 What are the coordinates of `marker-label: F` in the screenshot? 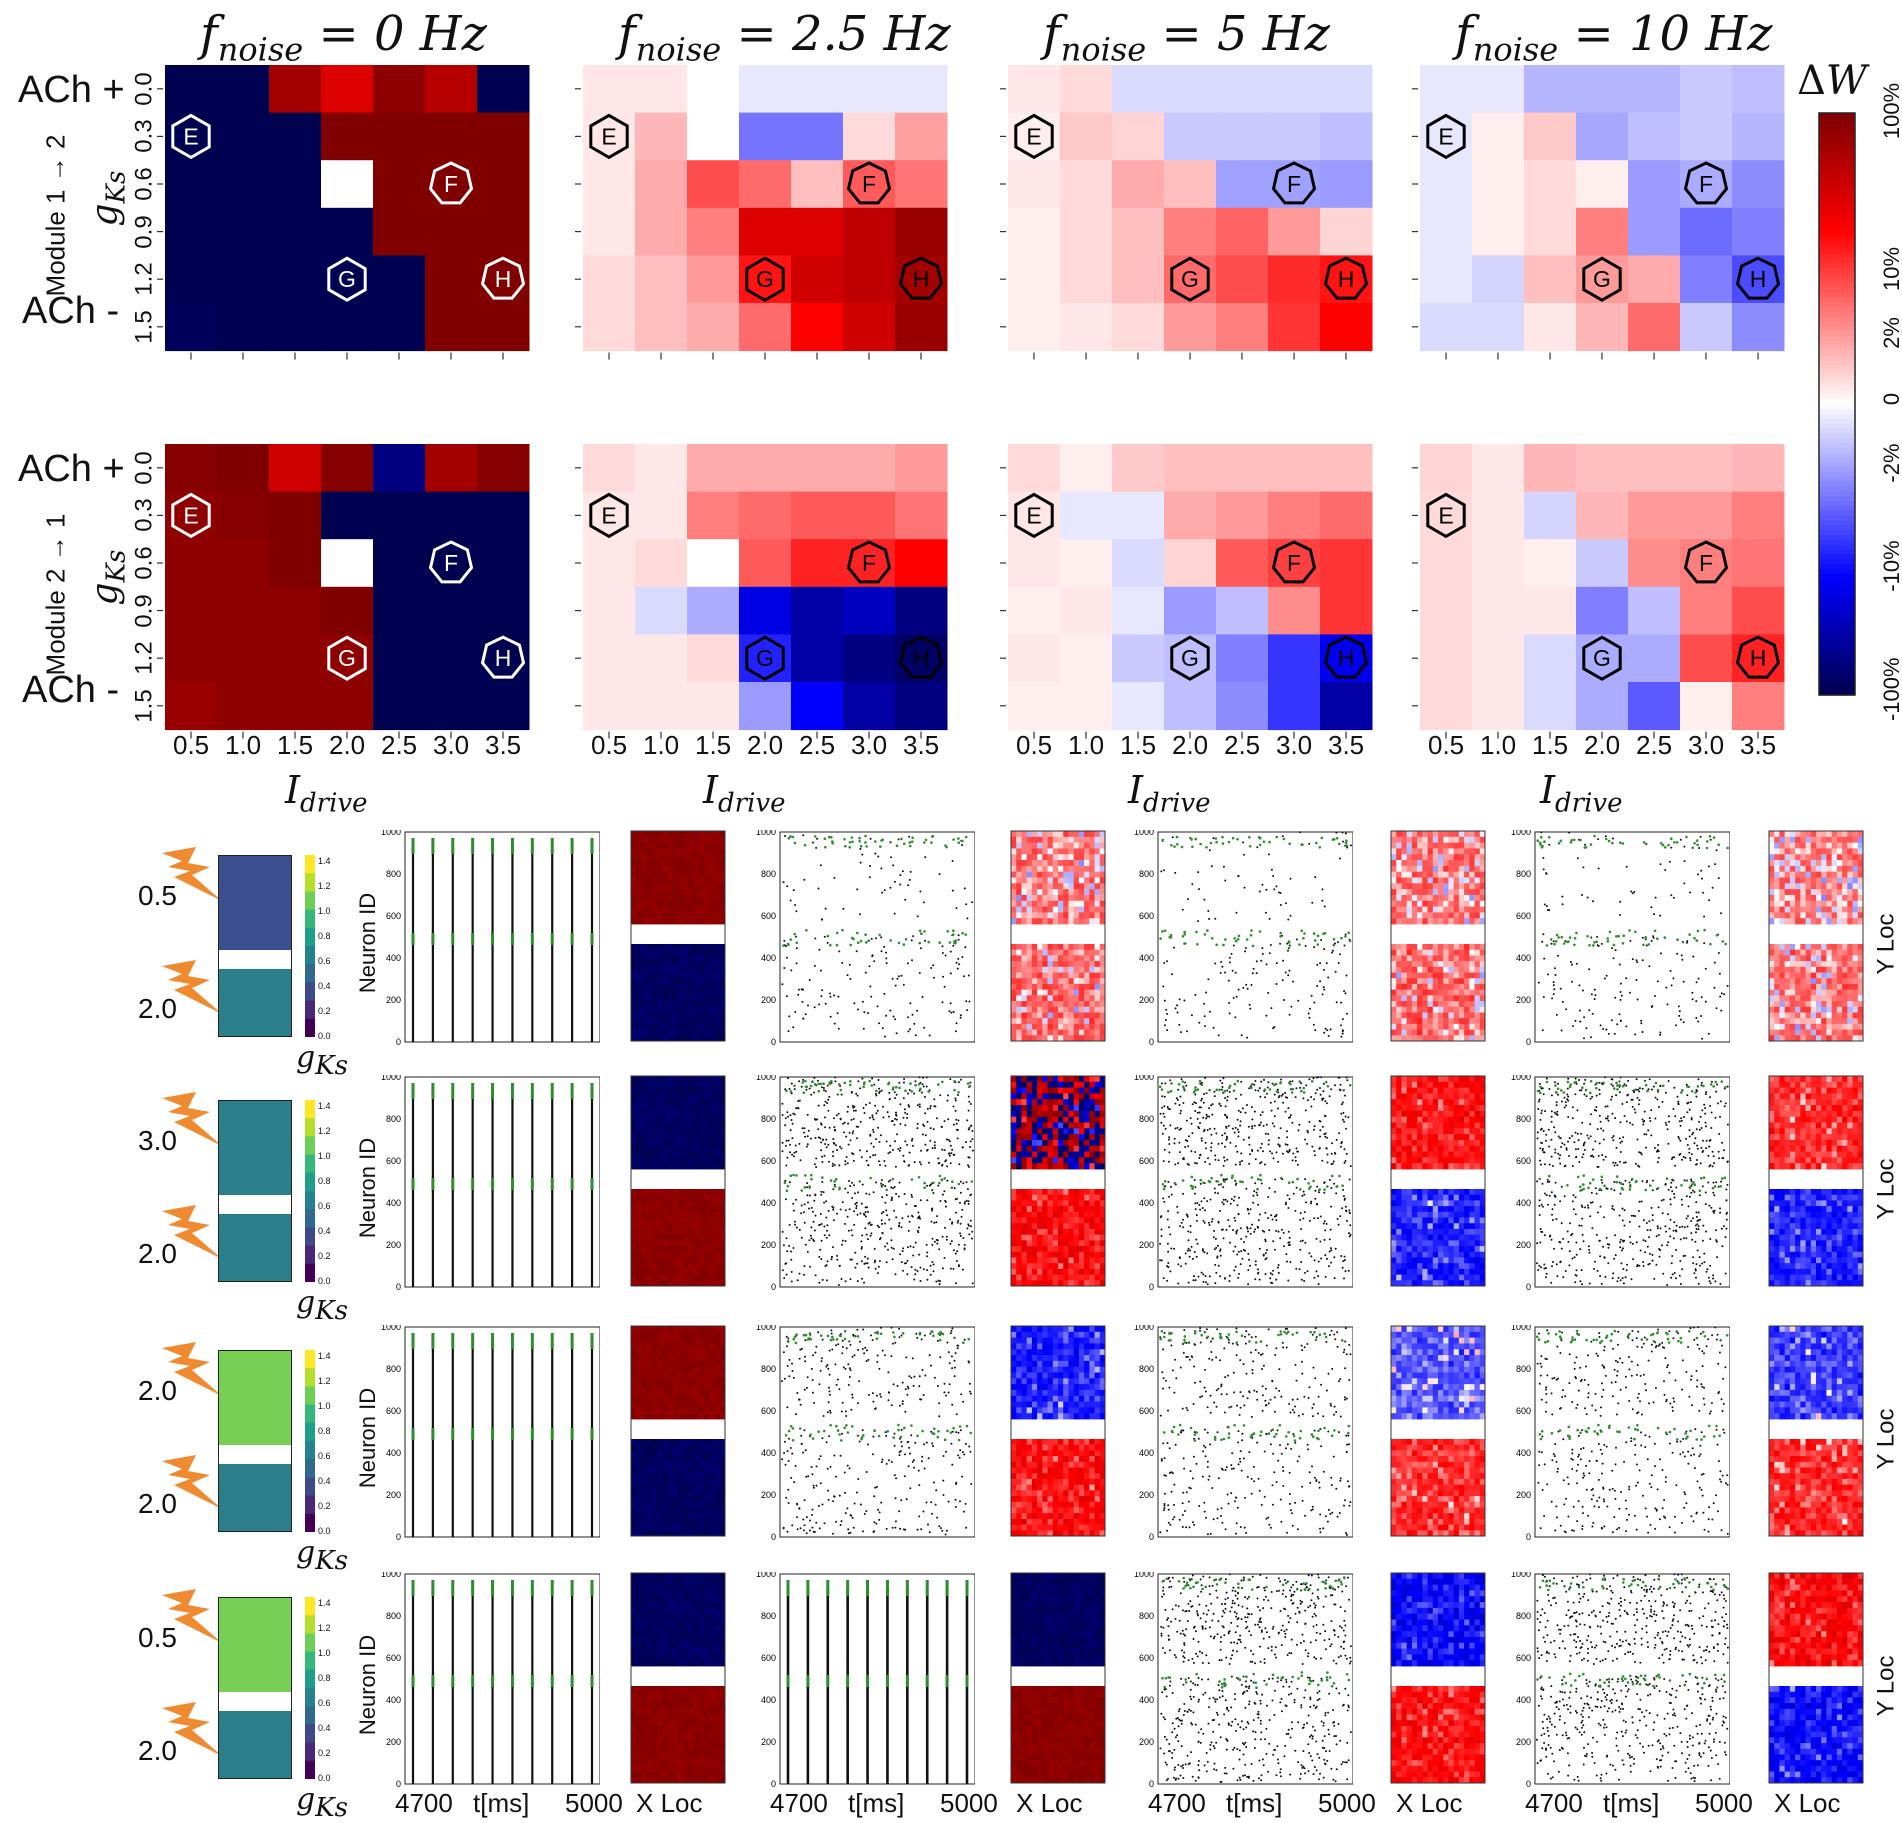 It's located at (869, 184).